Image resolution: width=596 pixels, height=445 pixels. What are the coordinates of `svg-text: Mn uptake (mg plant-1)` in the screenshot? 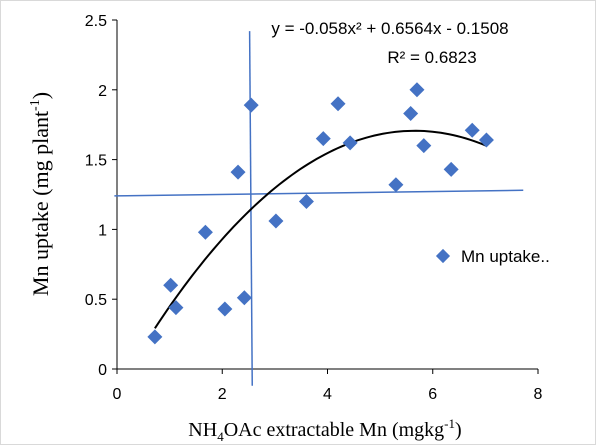 It's located at (40, 194).